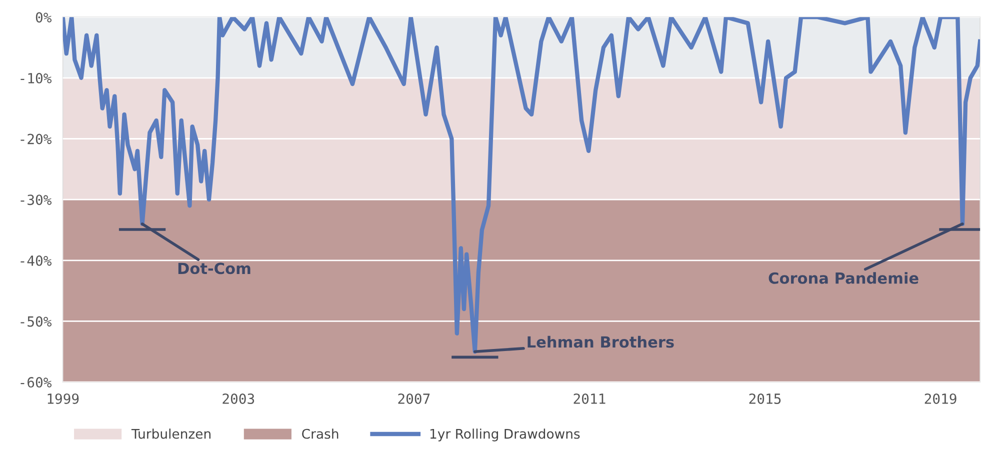 The height and width of the screenshot is (450, 982). Describe the element at coordinates (170, 433) in the screenshot. I see `legend-label: Turbulenzen` at that location.